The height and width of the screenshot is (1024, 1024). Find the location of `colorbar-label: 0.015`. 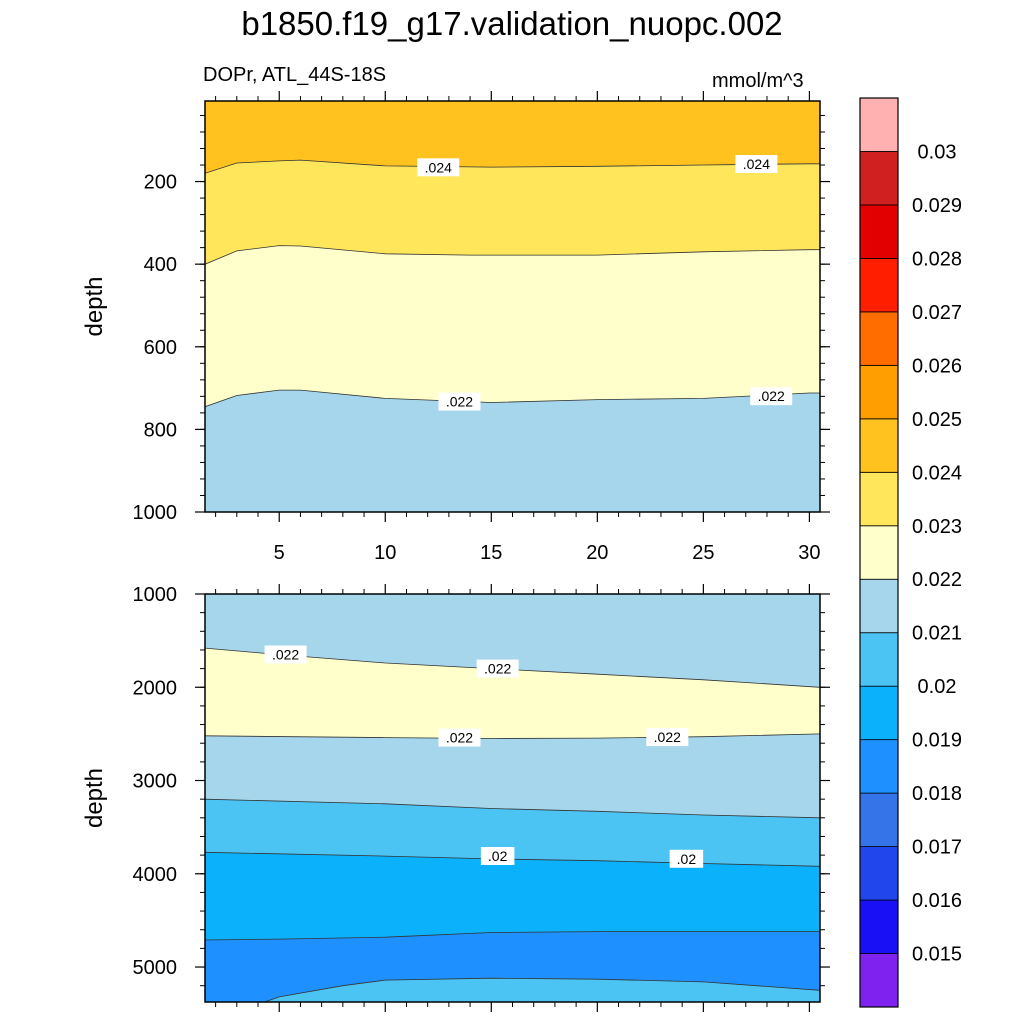

colorbar-label: 0.015 is located at coordinates (937, 955).